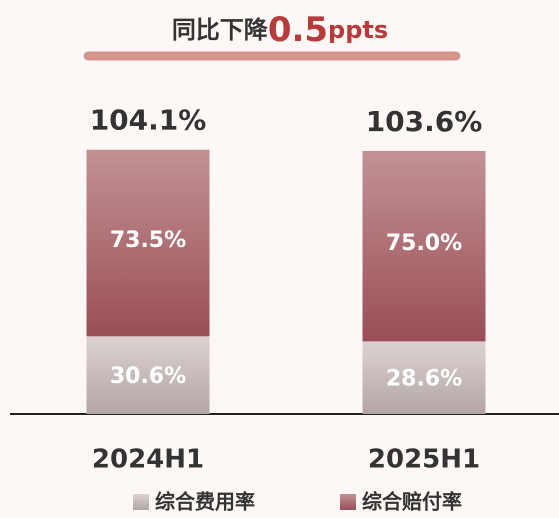  I want to click on x-tick-label: 2025H1, so click(424, 460).